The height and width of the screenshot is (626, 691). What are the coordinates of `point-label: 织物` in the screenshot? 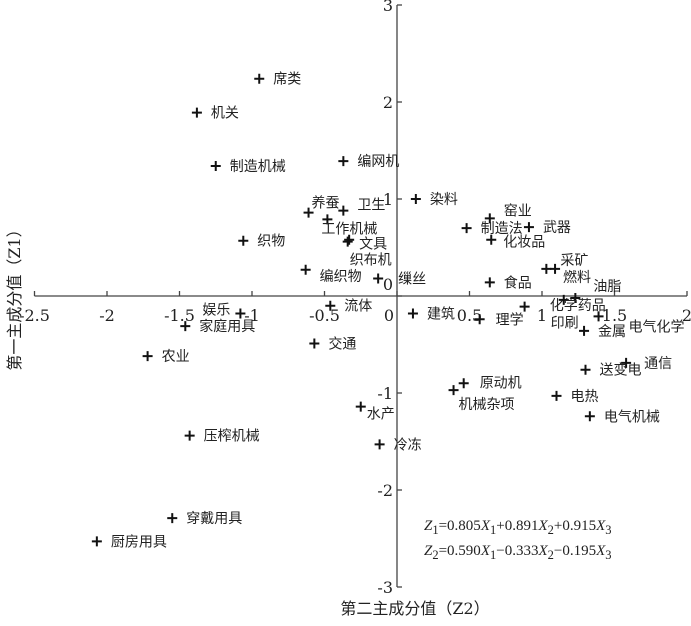 It's located at (271, 242).